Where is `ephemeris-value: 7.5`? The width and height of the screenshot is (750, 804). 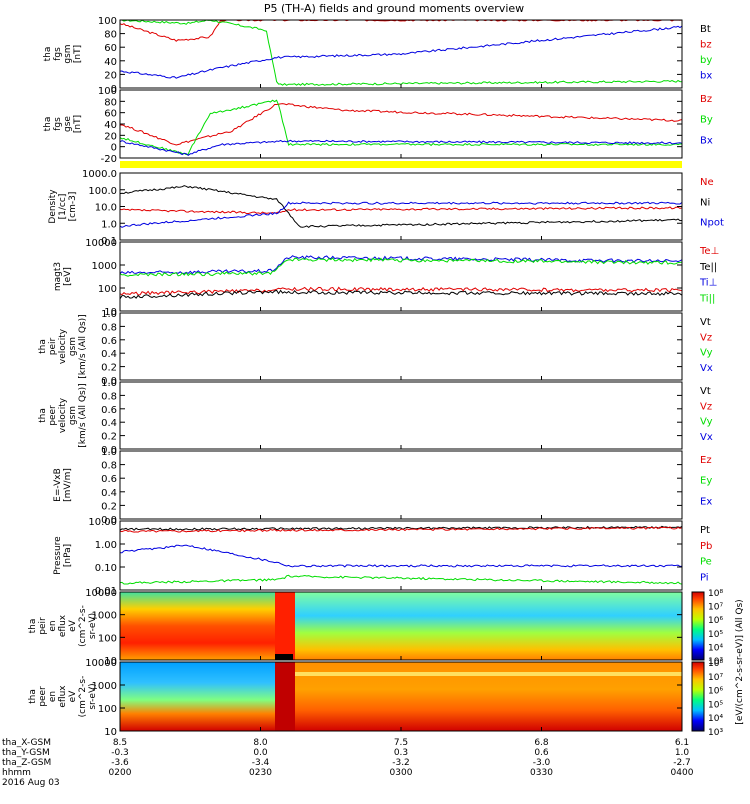 ephemeris-value: 7.5 is located at coordinates (401, 743).